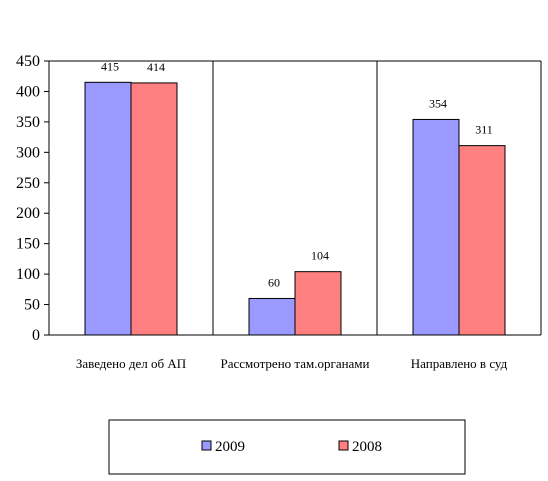 The height and width of the screenshot is (481, 548). Describe the element at coordinates (343, 445) in the screenshot. I see `legend-swatch-2008` at that location.